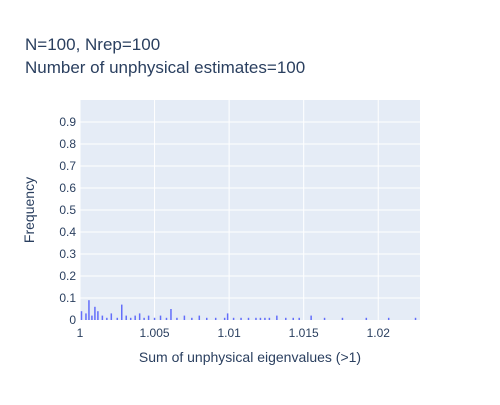 This screenshot has height=405, width=500. I want to click on y-tick-label: 0.8, so click(67, 144).